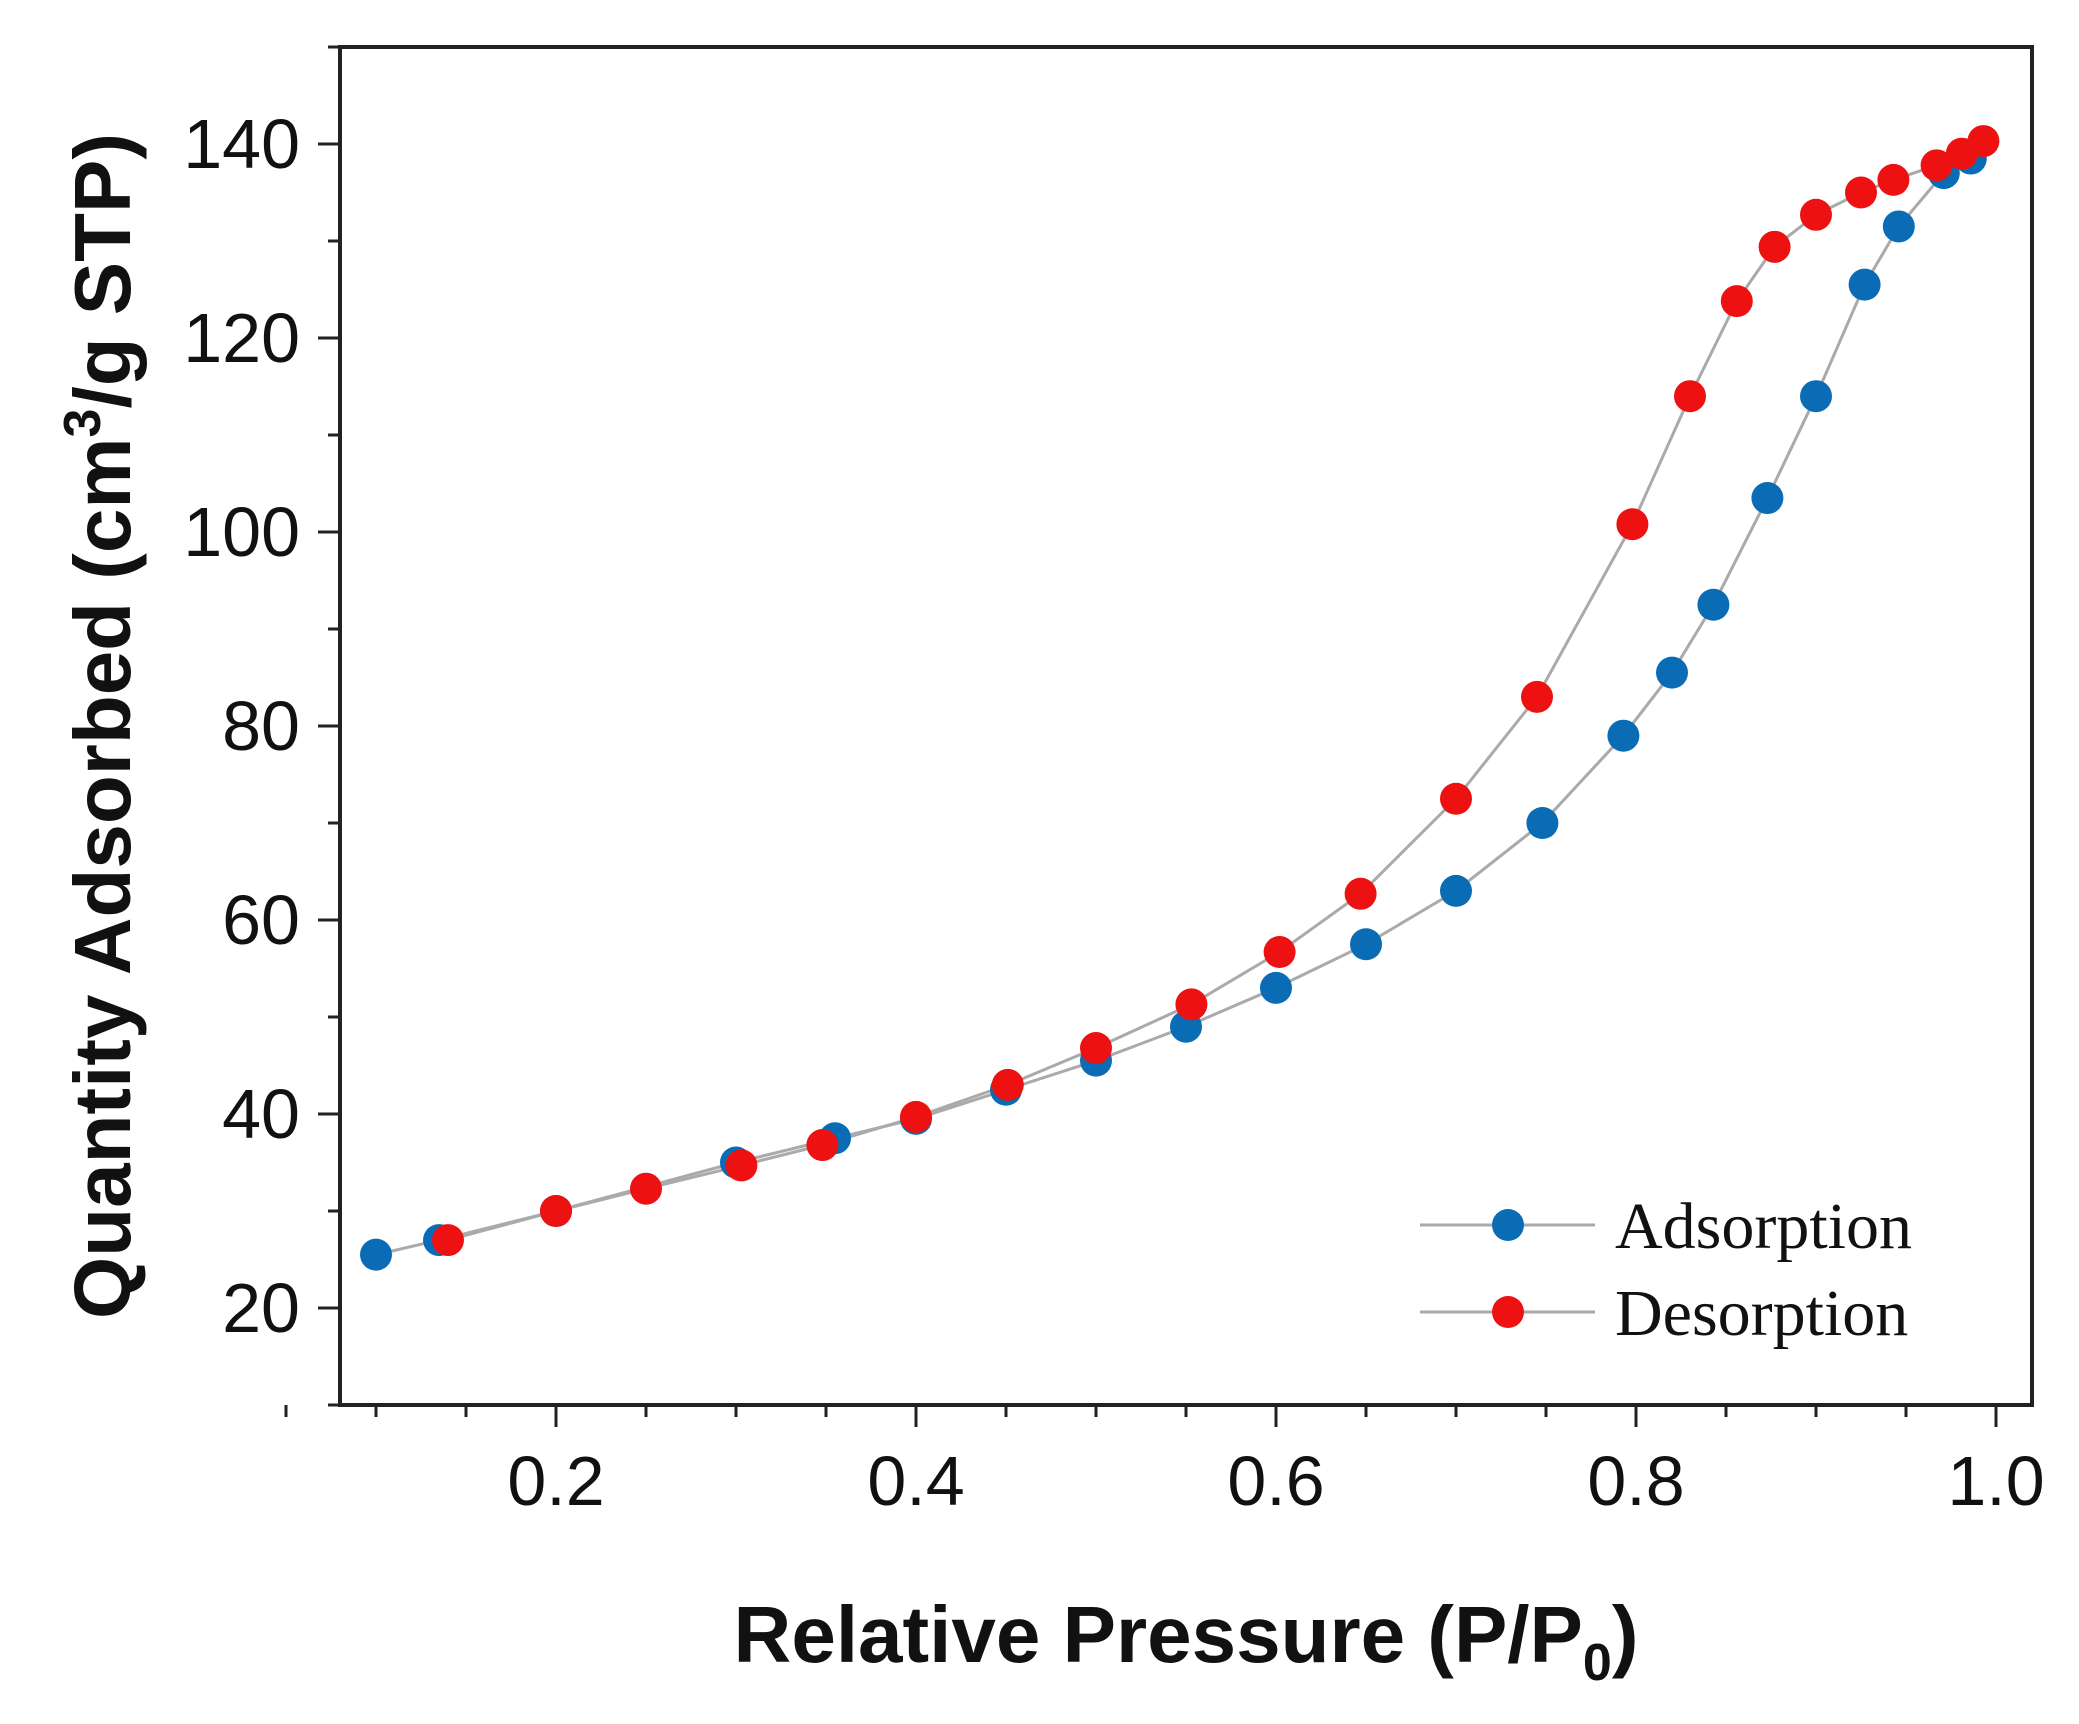  What do you see at coordinates (1275, 1481) in the screenshot?
I see `x-tick-label: 0.6` at bounding box center [1275, 1481].